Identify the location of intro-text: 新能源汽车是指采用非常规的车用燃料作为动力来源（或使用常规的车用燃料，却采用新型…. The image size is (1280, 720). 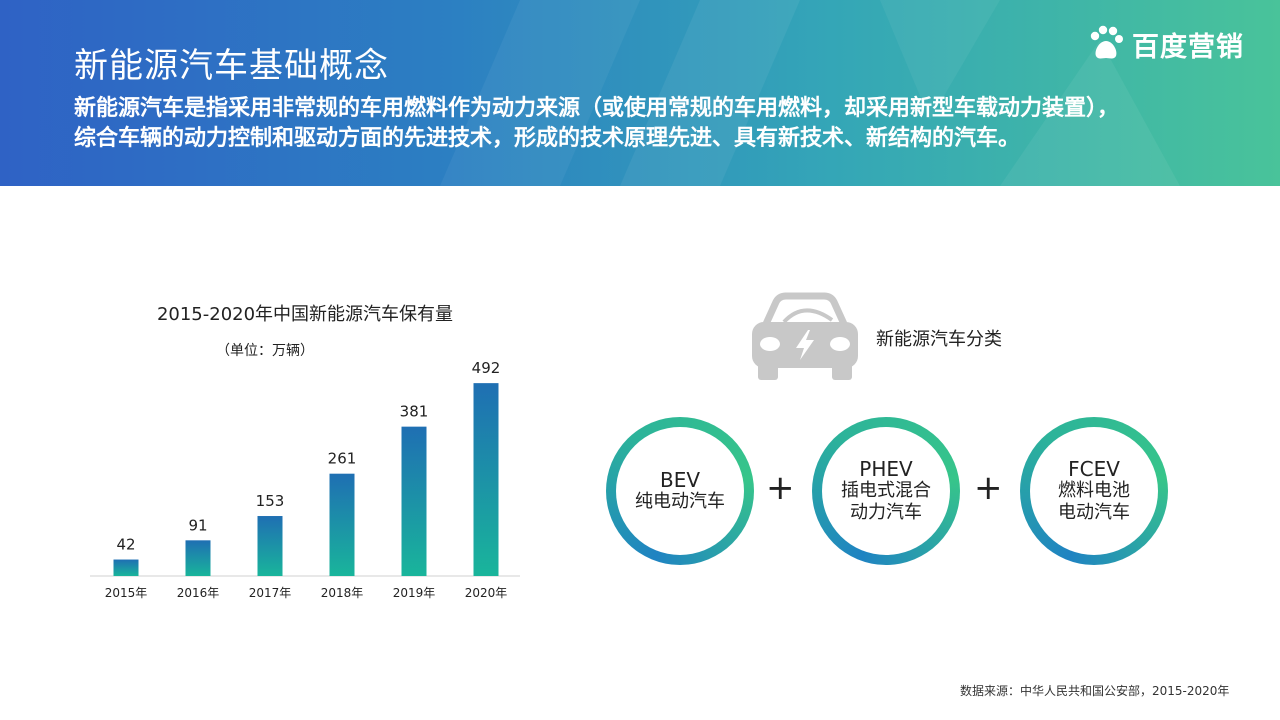
(654, 124).